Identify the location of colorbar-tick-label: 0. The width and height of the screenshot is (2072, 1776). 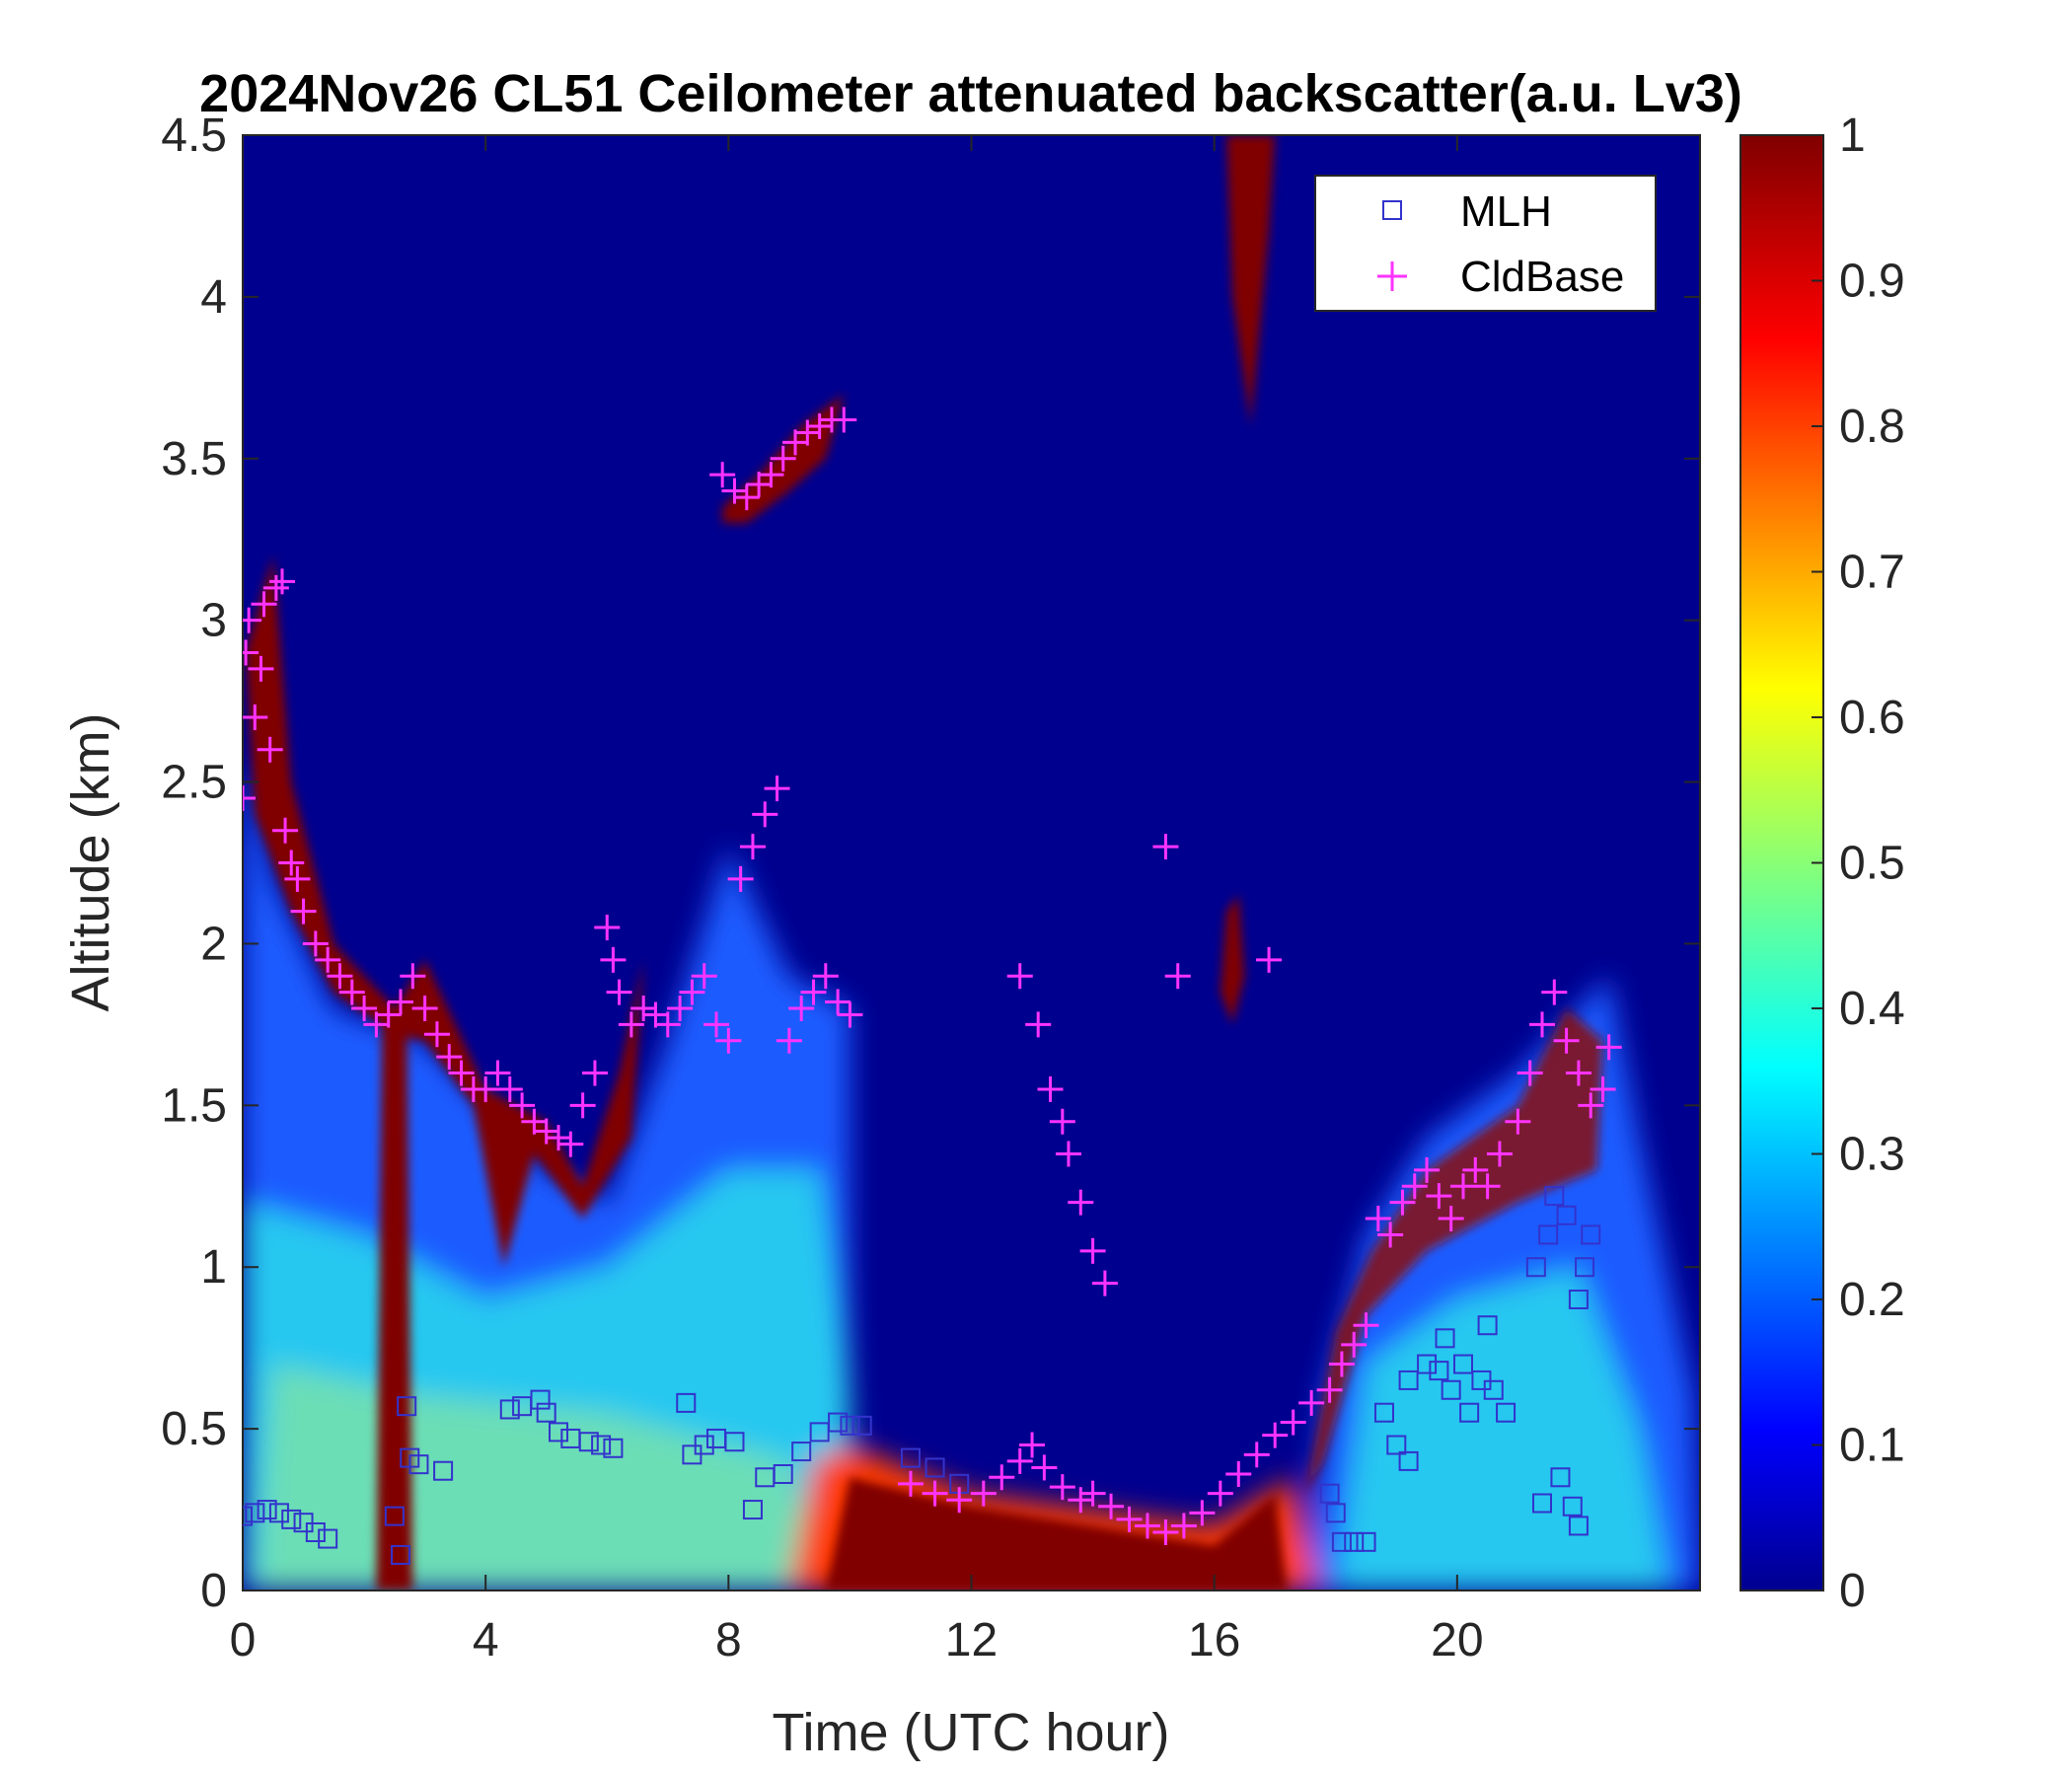
(1853, 1591).